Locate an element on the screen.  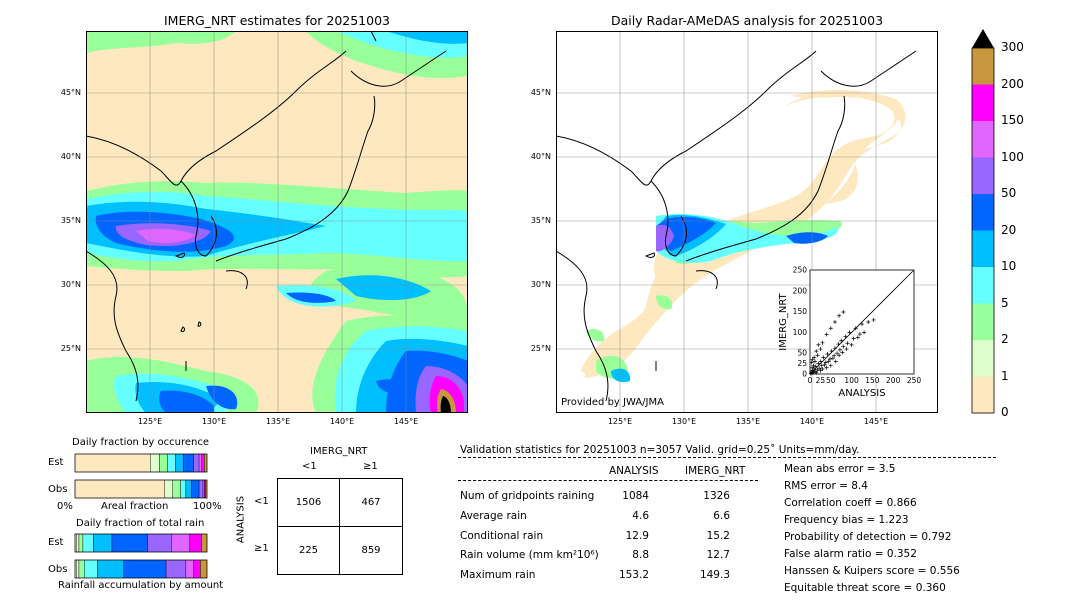
right-map-title: Daily Radar-AMeDAS analysis for 20251003 is located at coordinates (747, 20).